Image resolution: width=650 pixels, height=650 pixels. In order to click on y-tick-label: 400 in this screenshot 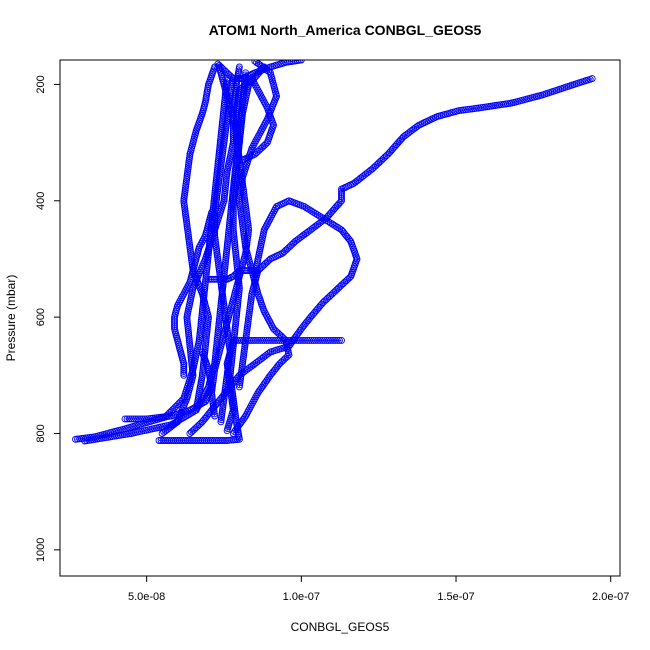, I will do `click(41, 201)`.